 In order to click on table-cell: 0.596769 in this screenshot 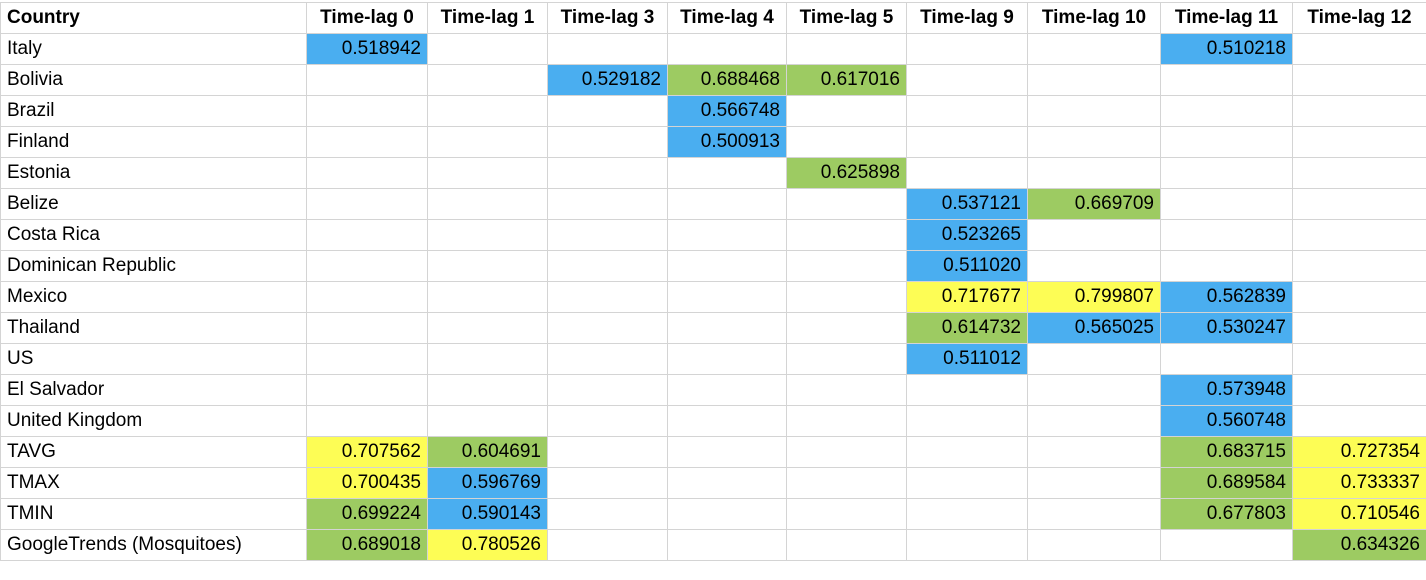, I will do `click(487, 483)`.